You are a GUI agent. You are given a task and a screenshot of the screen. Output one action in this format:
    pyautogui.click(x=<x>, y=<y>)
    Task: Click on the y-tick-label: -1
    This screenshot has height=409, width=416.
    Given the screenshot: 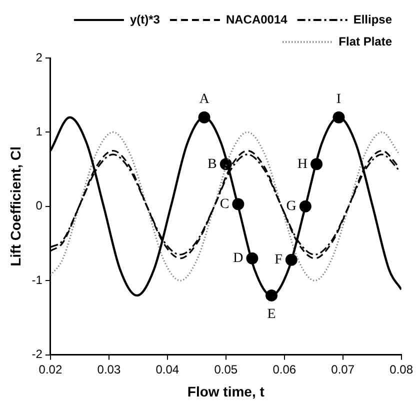 What is the action you would take?
    pyautogui.click(x=37, y=279)
    